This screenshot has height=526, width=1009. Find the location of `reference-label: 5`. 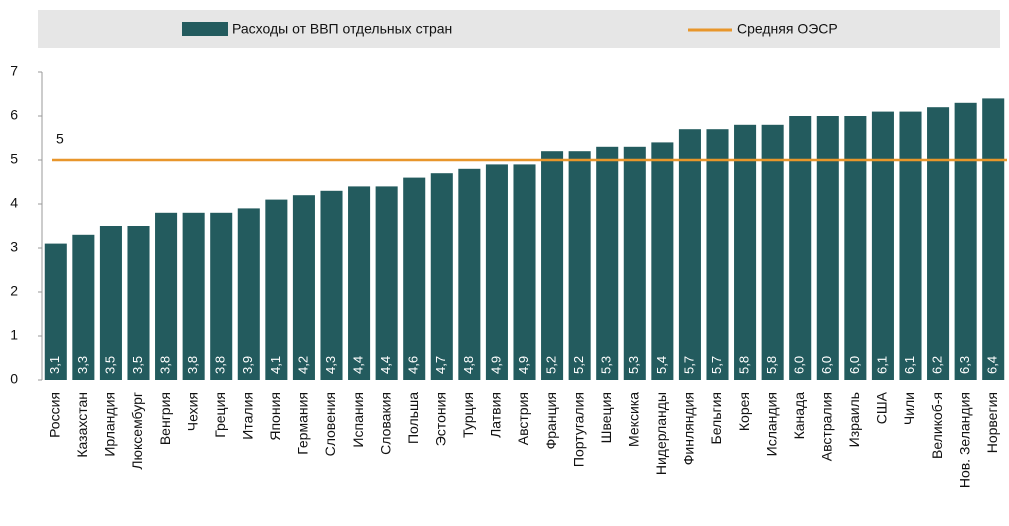

reference-label: 5 is located at coordinates (60, 139).